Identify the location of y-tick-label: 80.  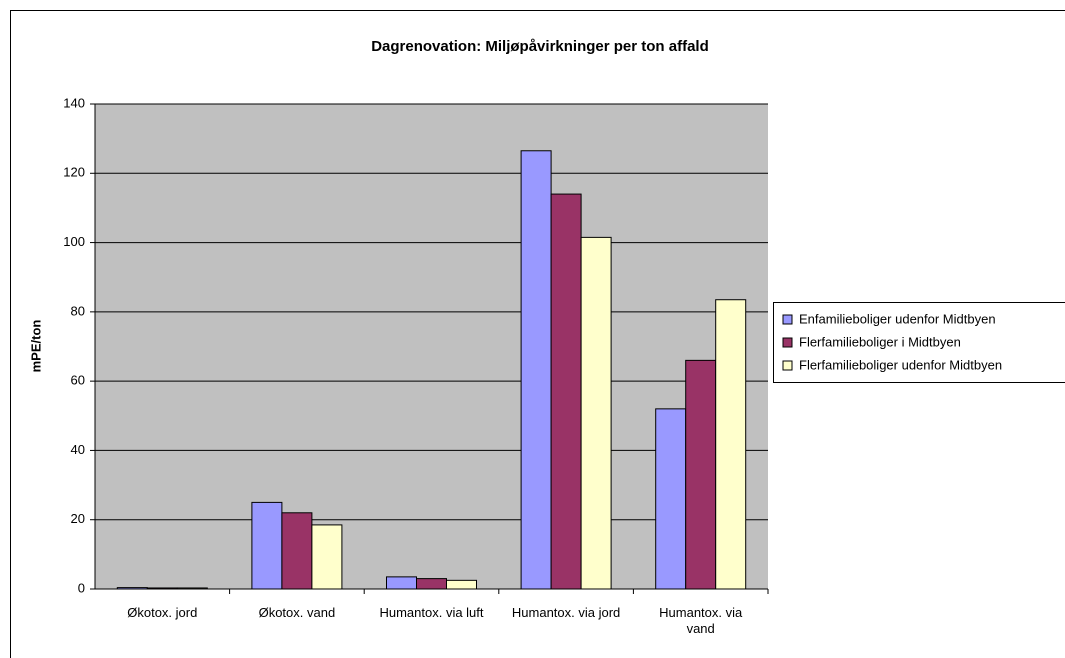
(78, 310).